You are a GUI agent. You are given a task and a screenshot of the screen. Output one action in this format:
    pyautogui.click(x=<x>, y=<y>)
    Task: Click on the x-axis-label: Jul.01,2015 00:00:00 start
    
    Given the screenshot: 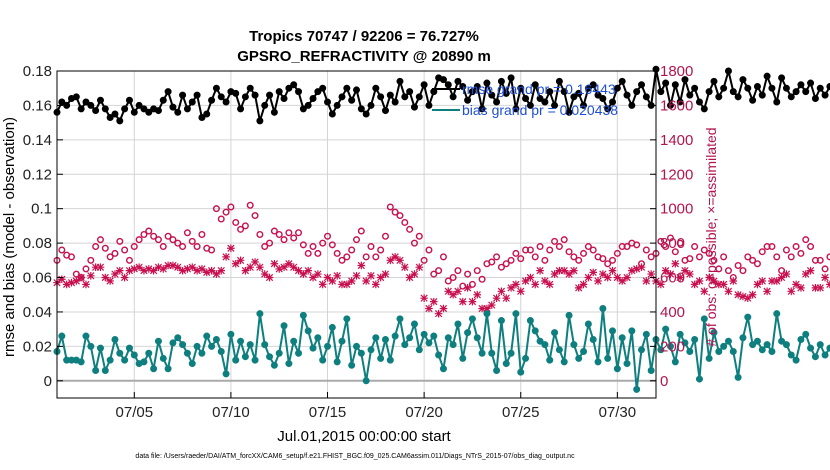 What is the action you would take?
    pyautogui.click(x=364, y=436)
    